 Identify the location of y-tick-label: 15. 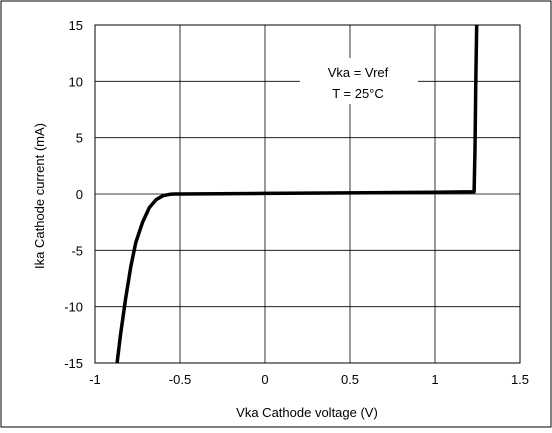
(76, 25).